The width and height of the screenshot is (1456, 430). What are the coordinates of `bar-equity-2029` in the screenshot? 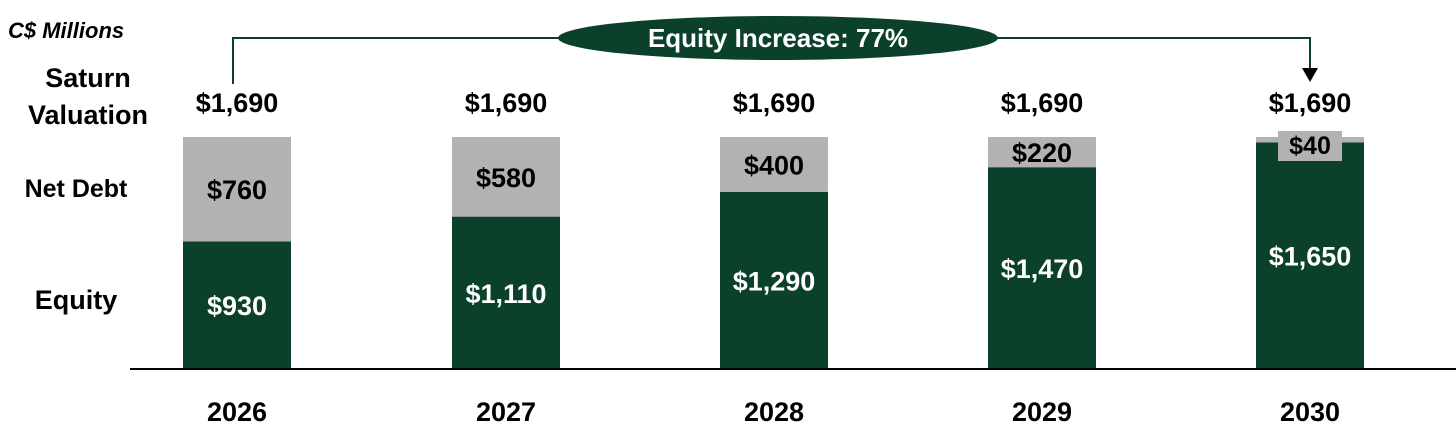 It's located at (1042, 268).